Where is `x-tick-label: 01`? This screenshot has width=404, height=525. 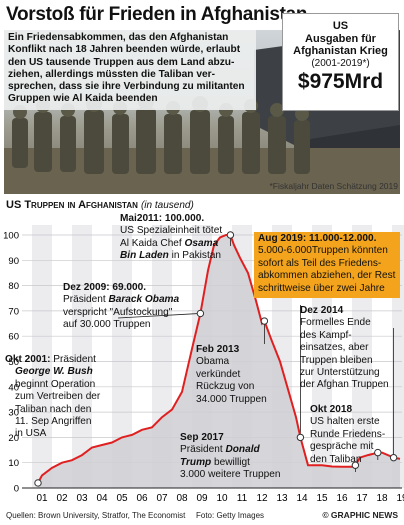 x-tick-label: 01 is located at coordinates (42, 498).